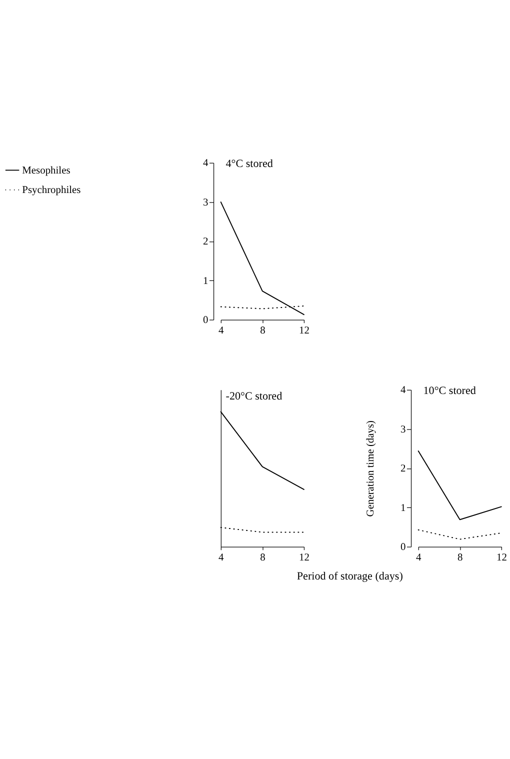 This screenshot has width=510, height=759. What do you see at coordinates (449, 391) in the screenshot?
I see `chart-title: 10°C stored` at bounding box center [449, 391].